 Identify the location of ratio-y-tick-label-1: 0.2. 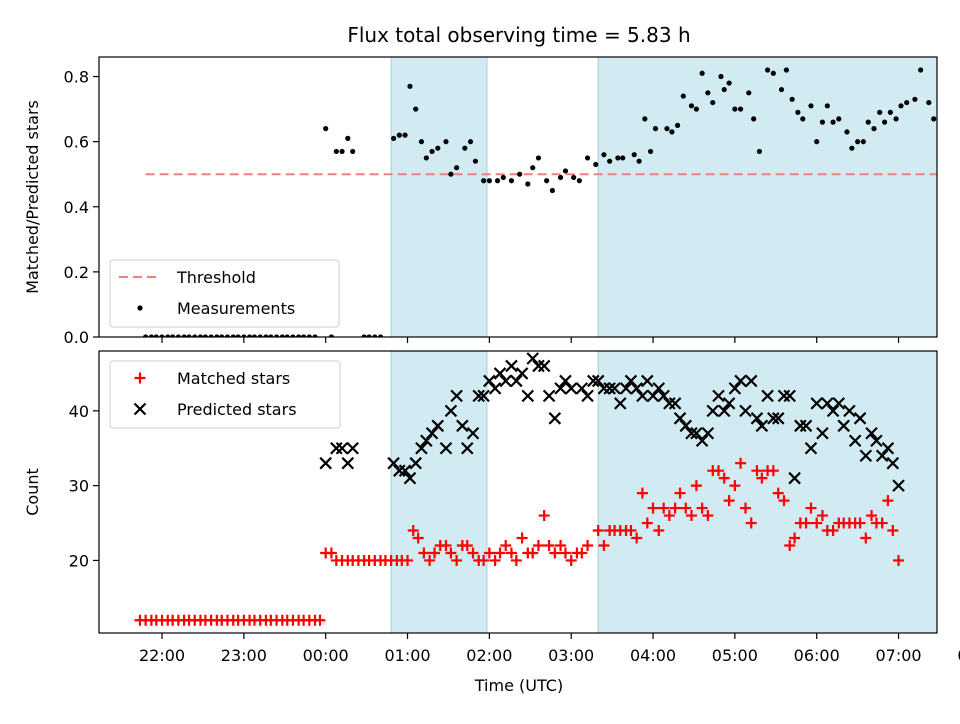
(76, 272).